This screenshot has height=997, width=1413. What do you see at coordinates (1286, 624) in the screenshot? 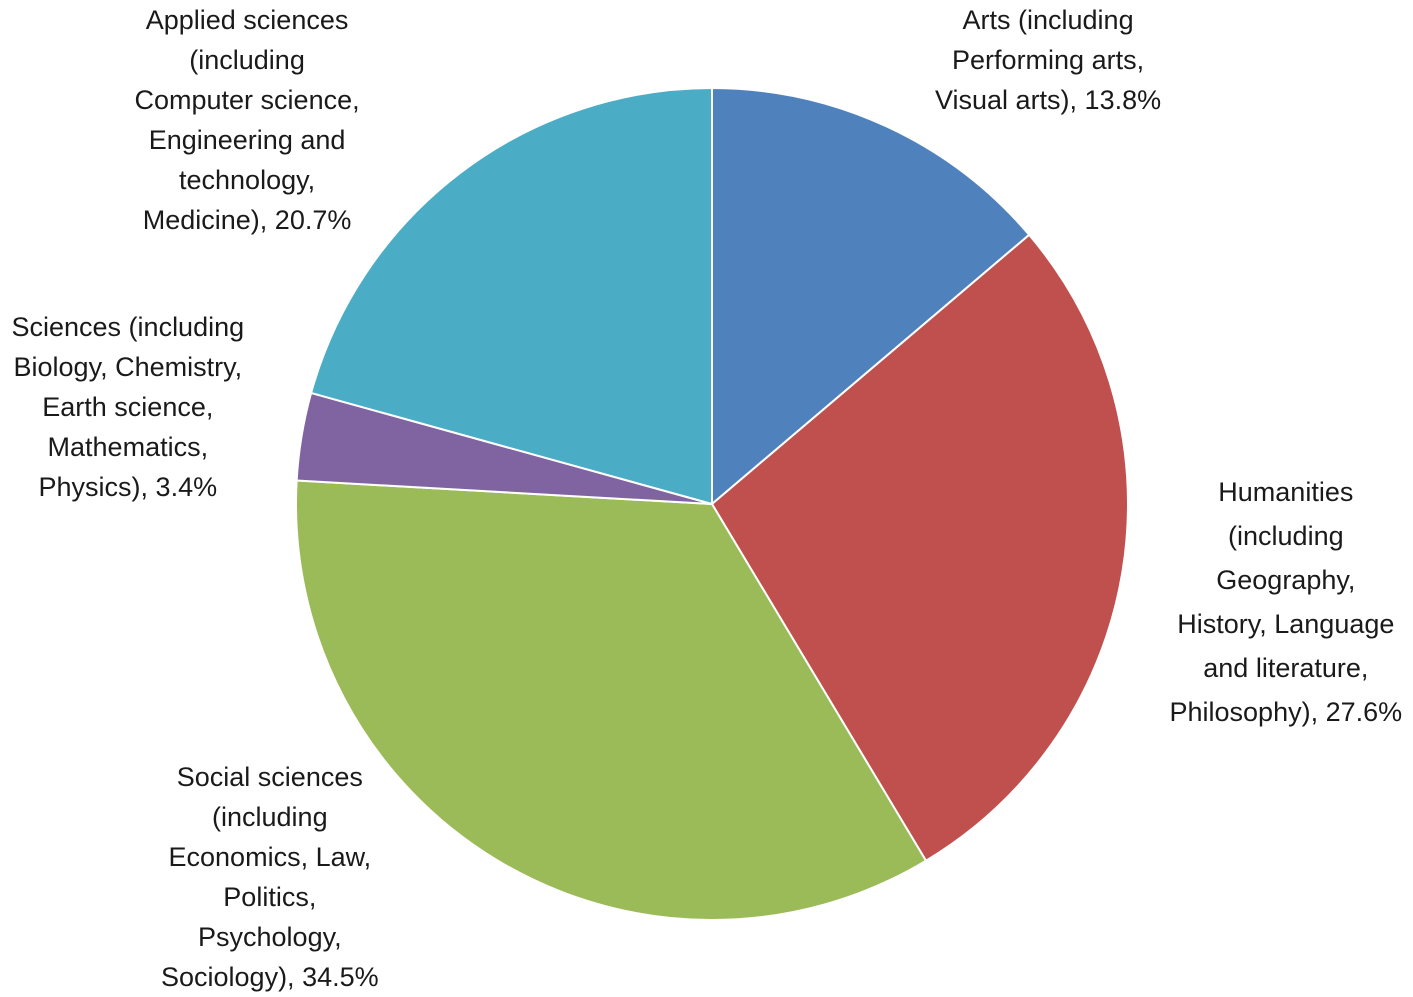
I see `slice-label-line: History, Language` at bounding box center [1286, 624].